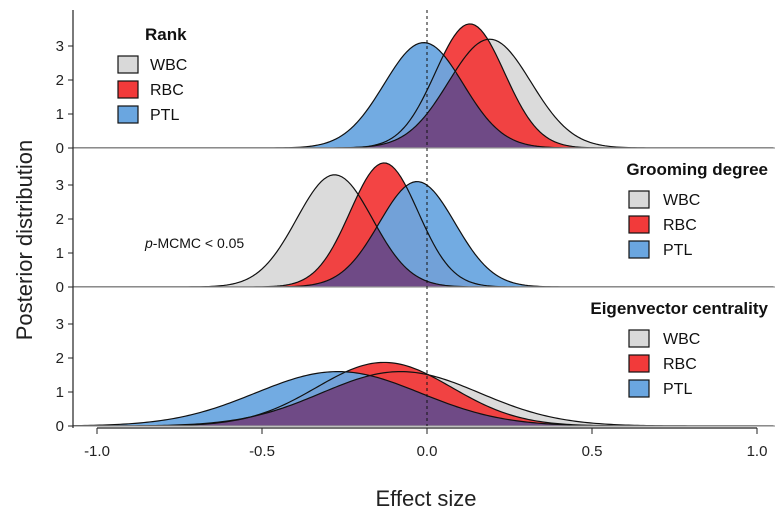 Image resolution: width=775 pixels, height=516 pixels. I want to click on x-tick-label: 0.0, so click(427, 451).